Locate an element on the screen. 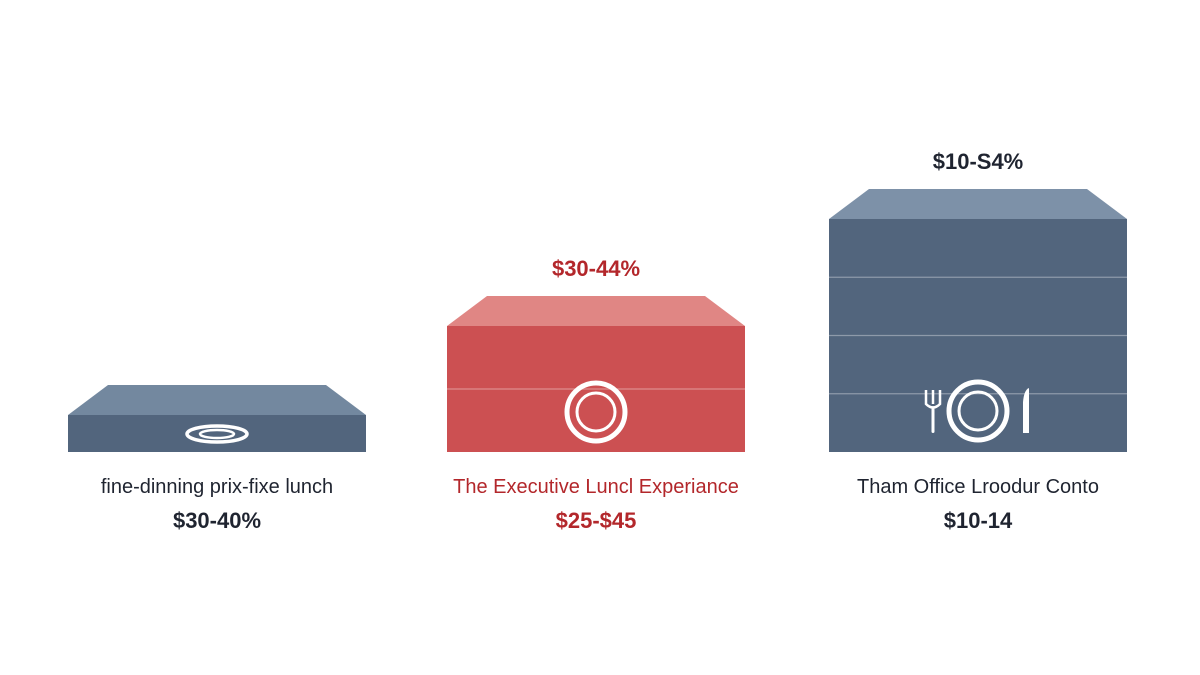 Image resolution: width=1200 pixels, height=675 pixels. bar-1: fine-dinning prix-fixe lunch $30-40% is located at coordinates (217, 459).